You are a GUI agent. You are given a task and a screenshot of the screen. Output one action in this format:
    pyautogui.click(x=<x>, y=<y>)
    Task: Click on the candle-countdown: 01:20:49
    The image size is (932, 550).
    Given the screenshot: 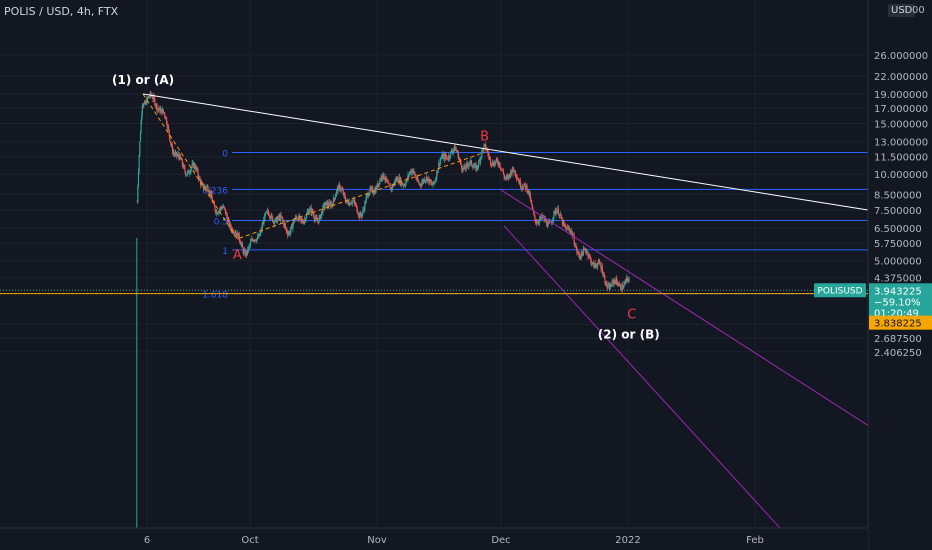 What is the action you would take?
    pyautogui.click(x=896, y=313)
    